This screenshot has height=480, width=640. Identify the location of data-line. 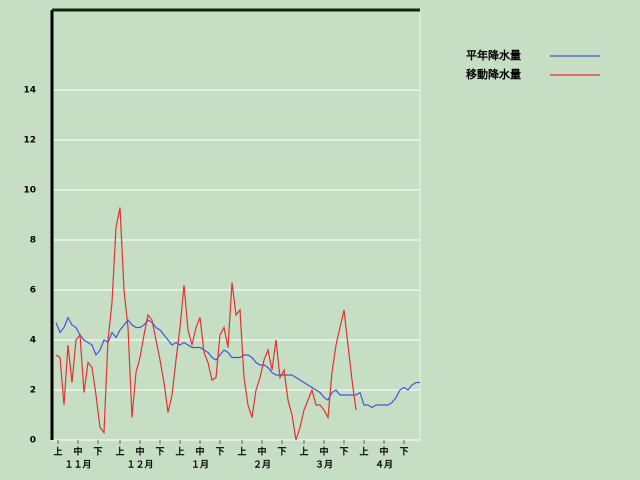
(237, 362).